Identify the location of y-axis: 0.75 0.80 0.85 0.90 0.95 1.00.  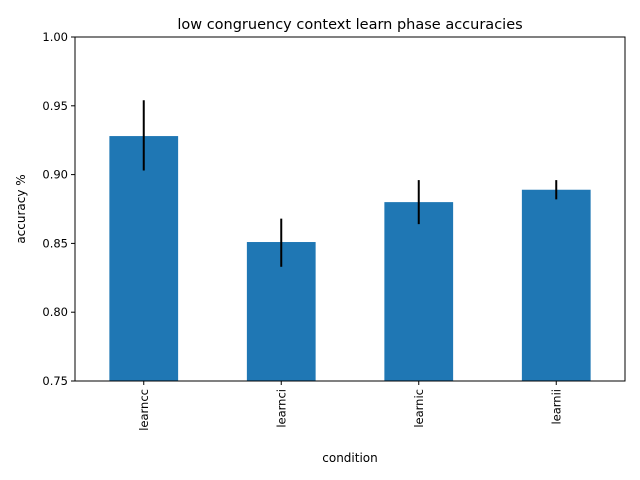
(58, 209).